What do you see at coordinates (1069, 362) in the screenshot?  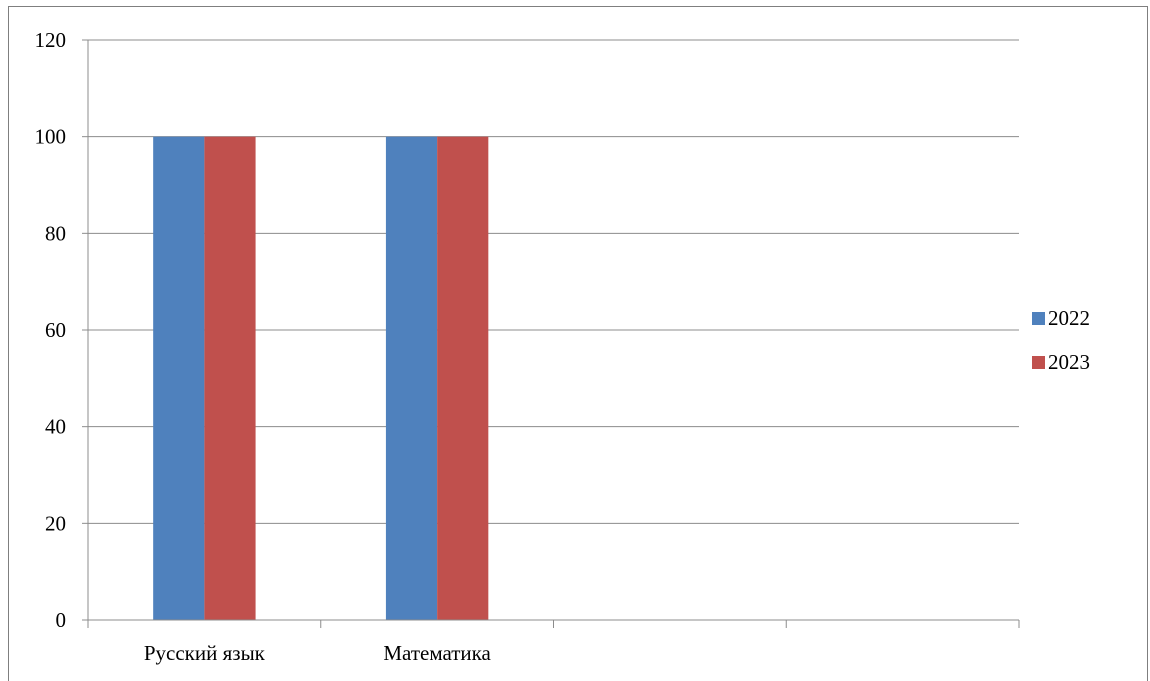 I see `legend-label: 2023` at bounding box center [1069, 362].